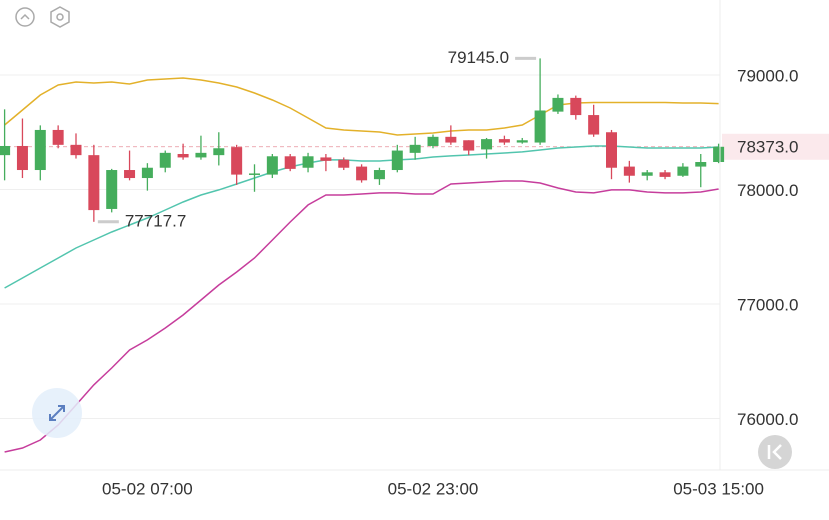 Image resolution: width=829 pixels, height=520 pixels. I want to click on collapse-icon, so click(25, 17).